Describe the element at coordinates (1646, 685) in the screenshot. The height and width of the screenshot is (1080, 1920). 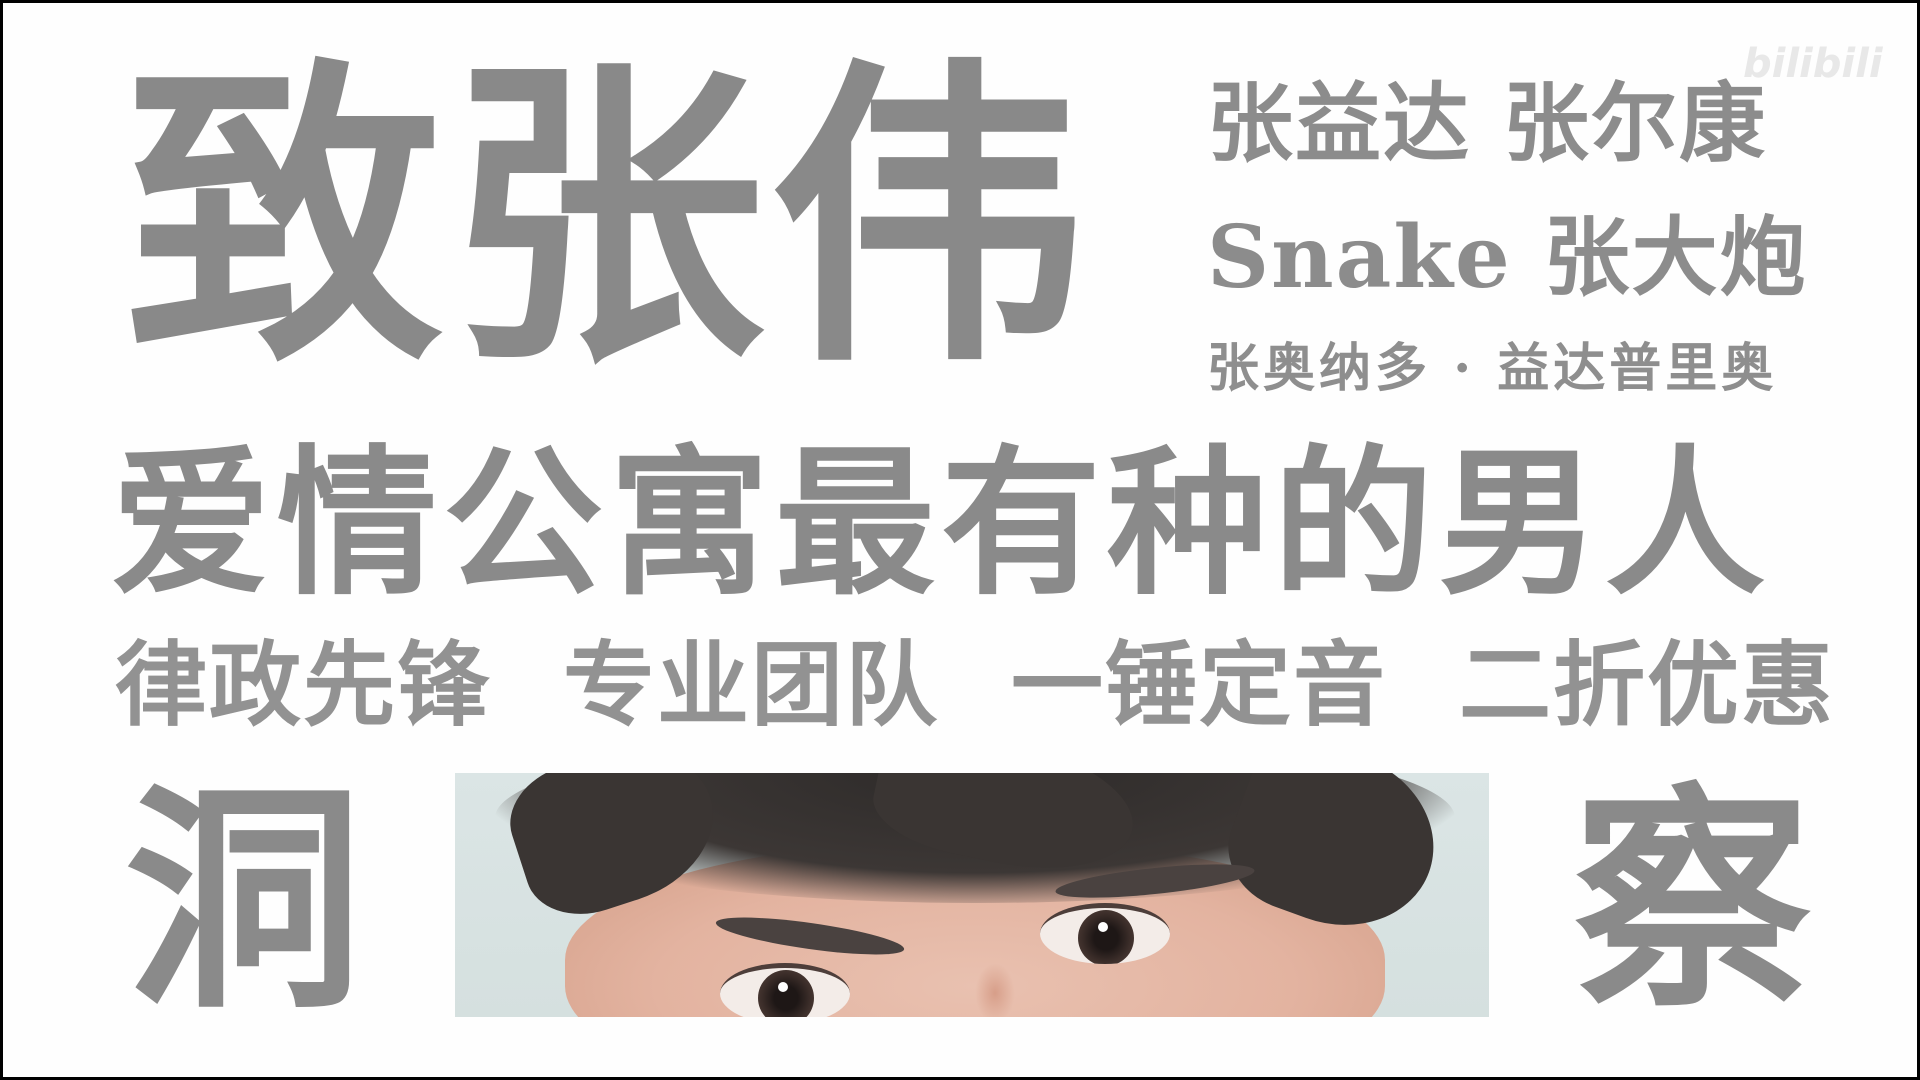
I see `slogan-4: 二折优惠` at that location.